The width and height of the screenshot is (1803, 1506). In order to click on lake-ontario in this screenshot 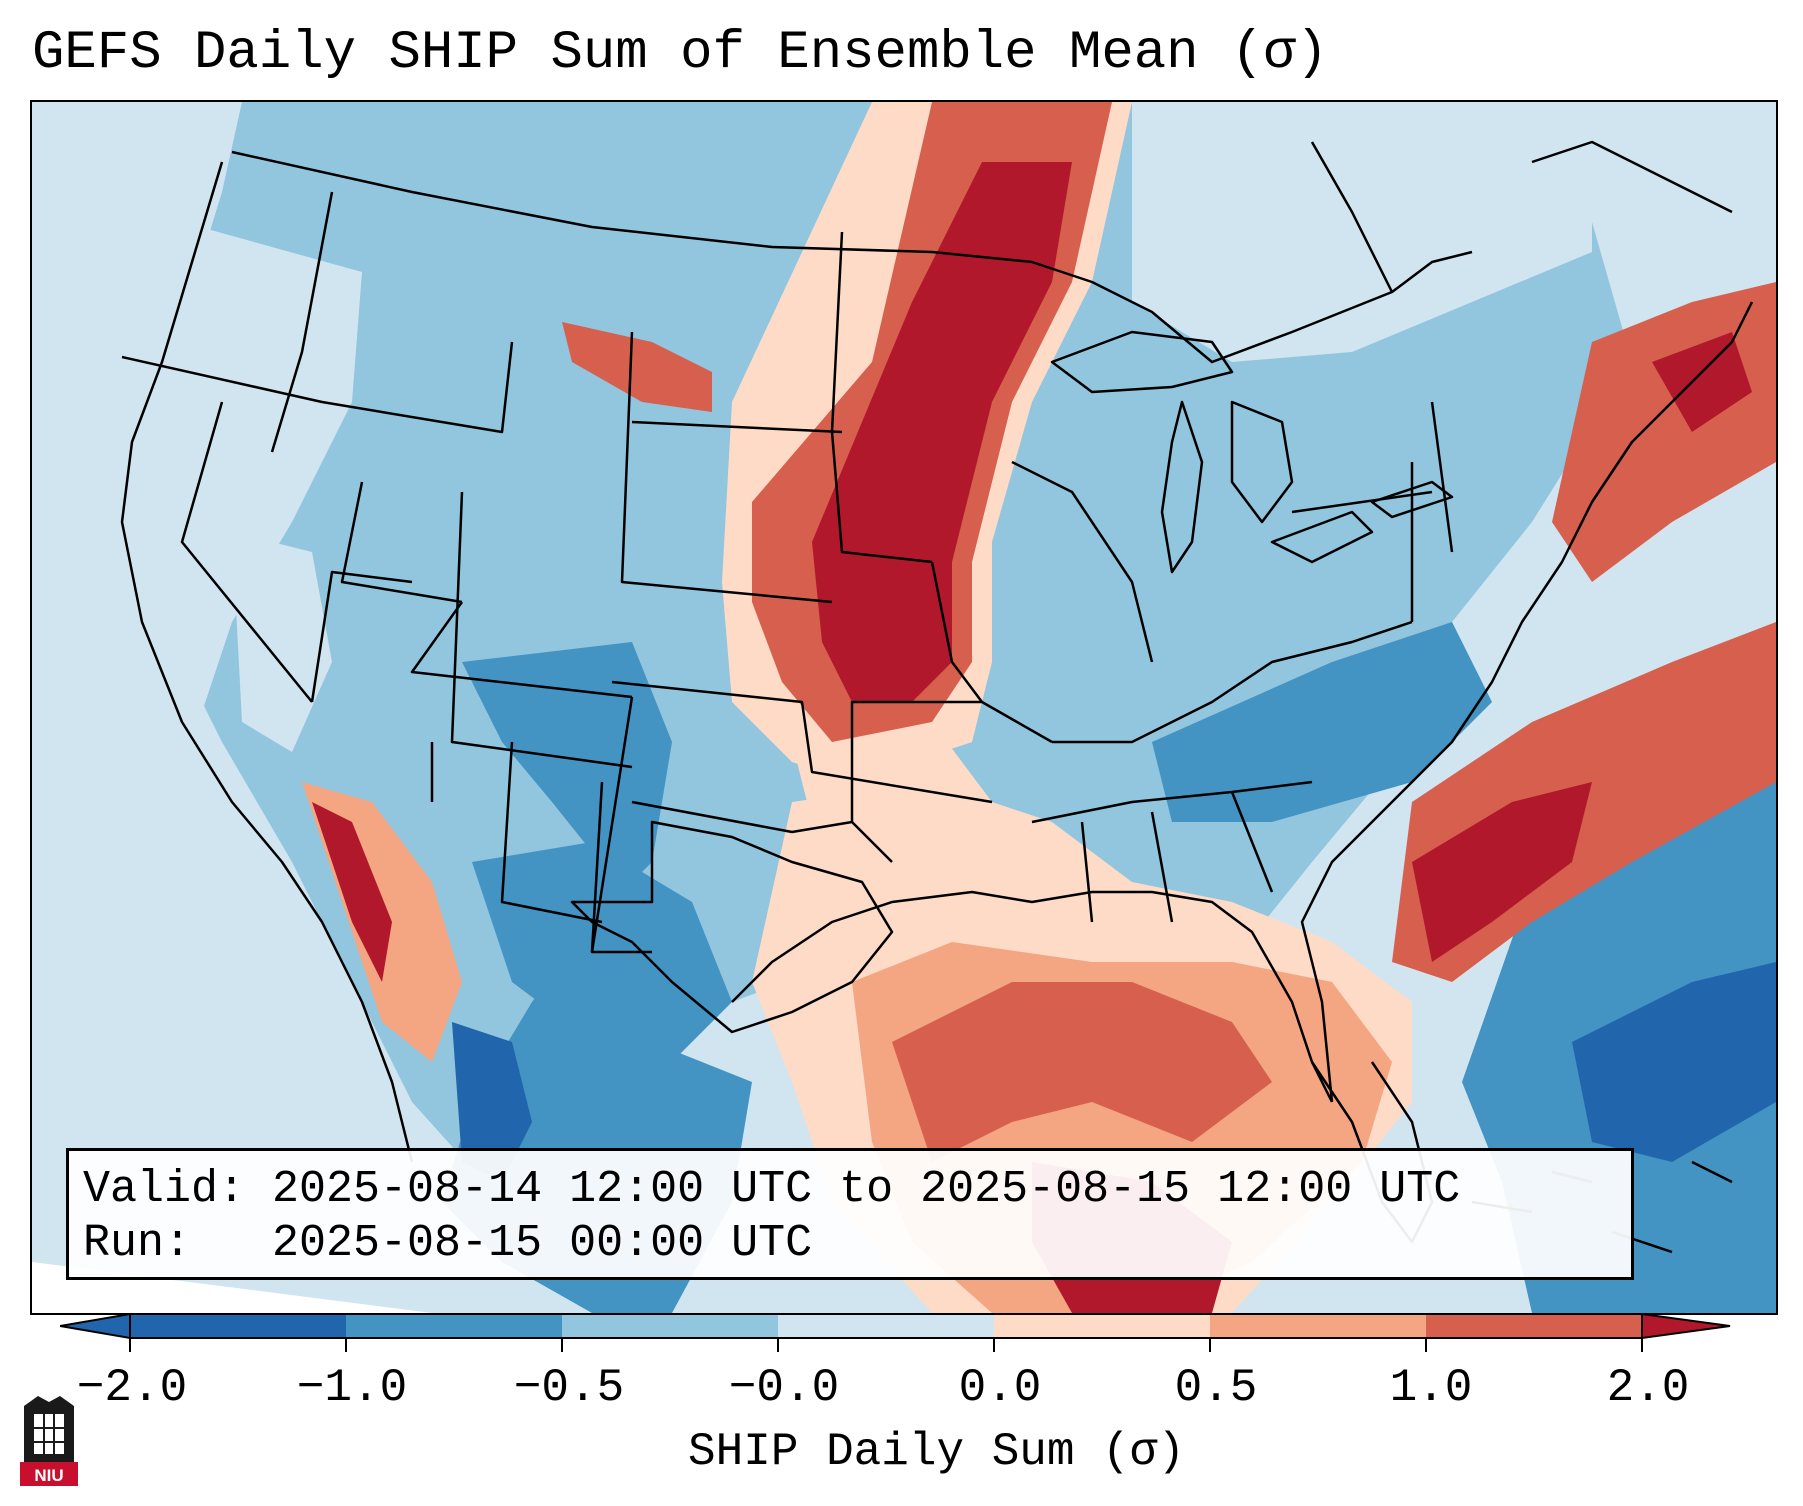, I will do `click(1412, 499)`.